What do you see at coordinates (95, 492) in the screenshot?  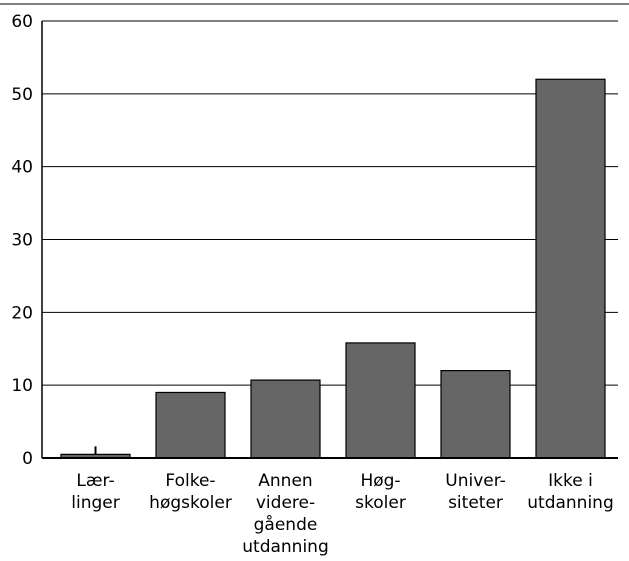 I see `x-category-label: Lær-linger` at bounding box center [95, 492].